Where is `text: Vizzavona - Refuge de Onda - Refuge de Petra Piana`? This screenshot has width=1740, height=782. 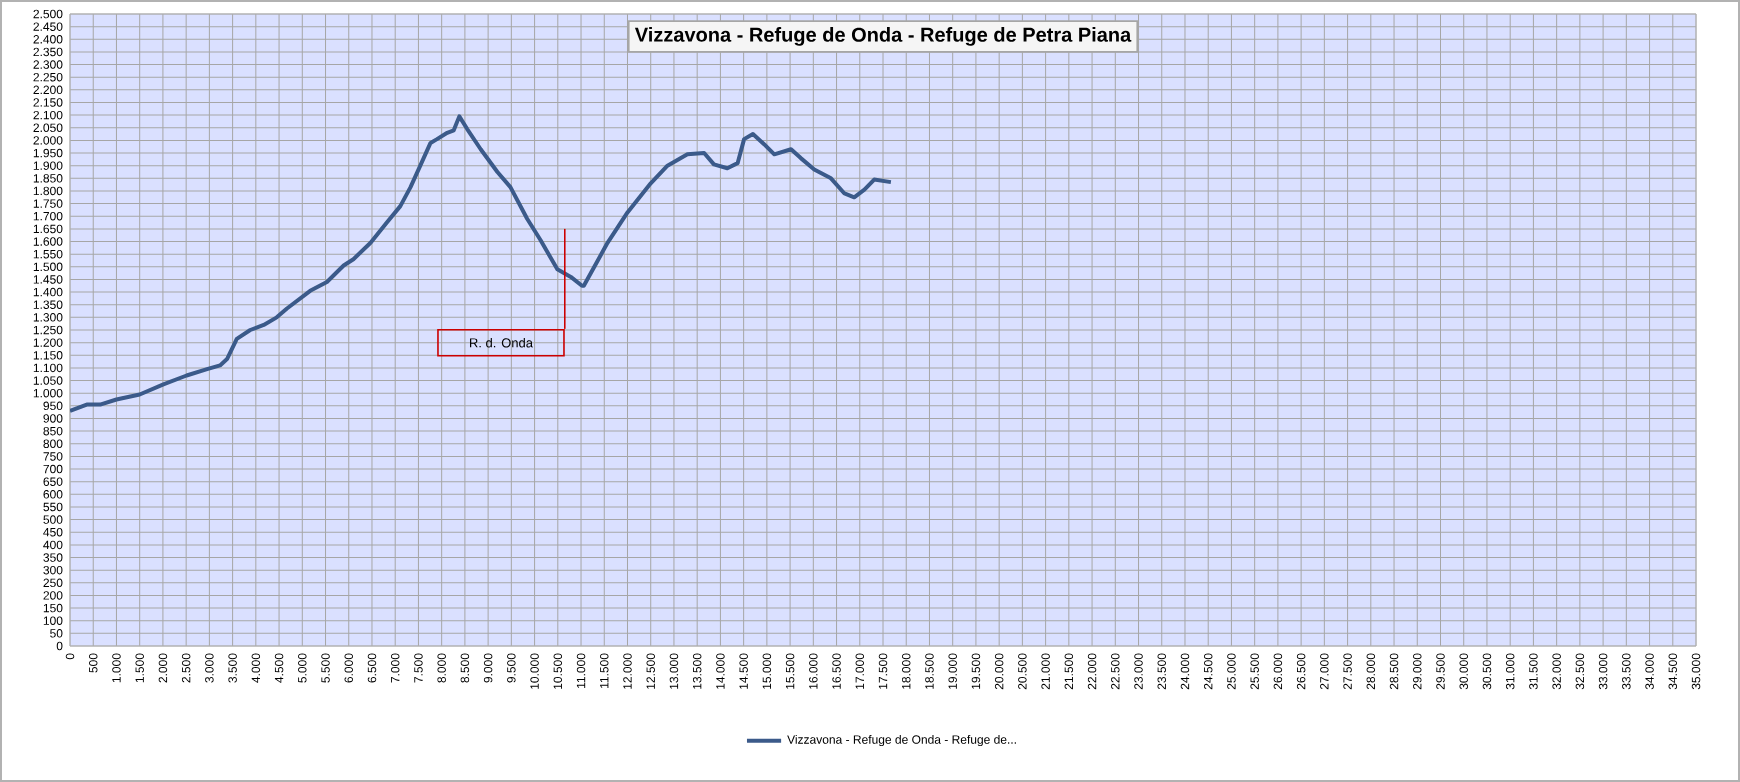
text: Vizzavona - Refuge de Onda - Refuge de Petra Piana is located at coordinates (883, 36).